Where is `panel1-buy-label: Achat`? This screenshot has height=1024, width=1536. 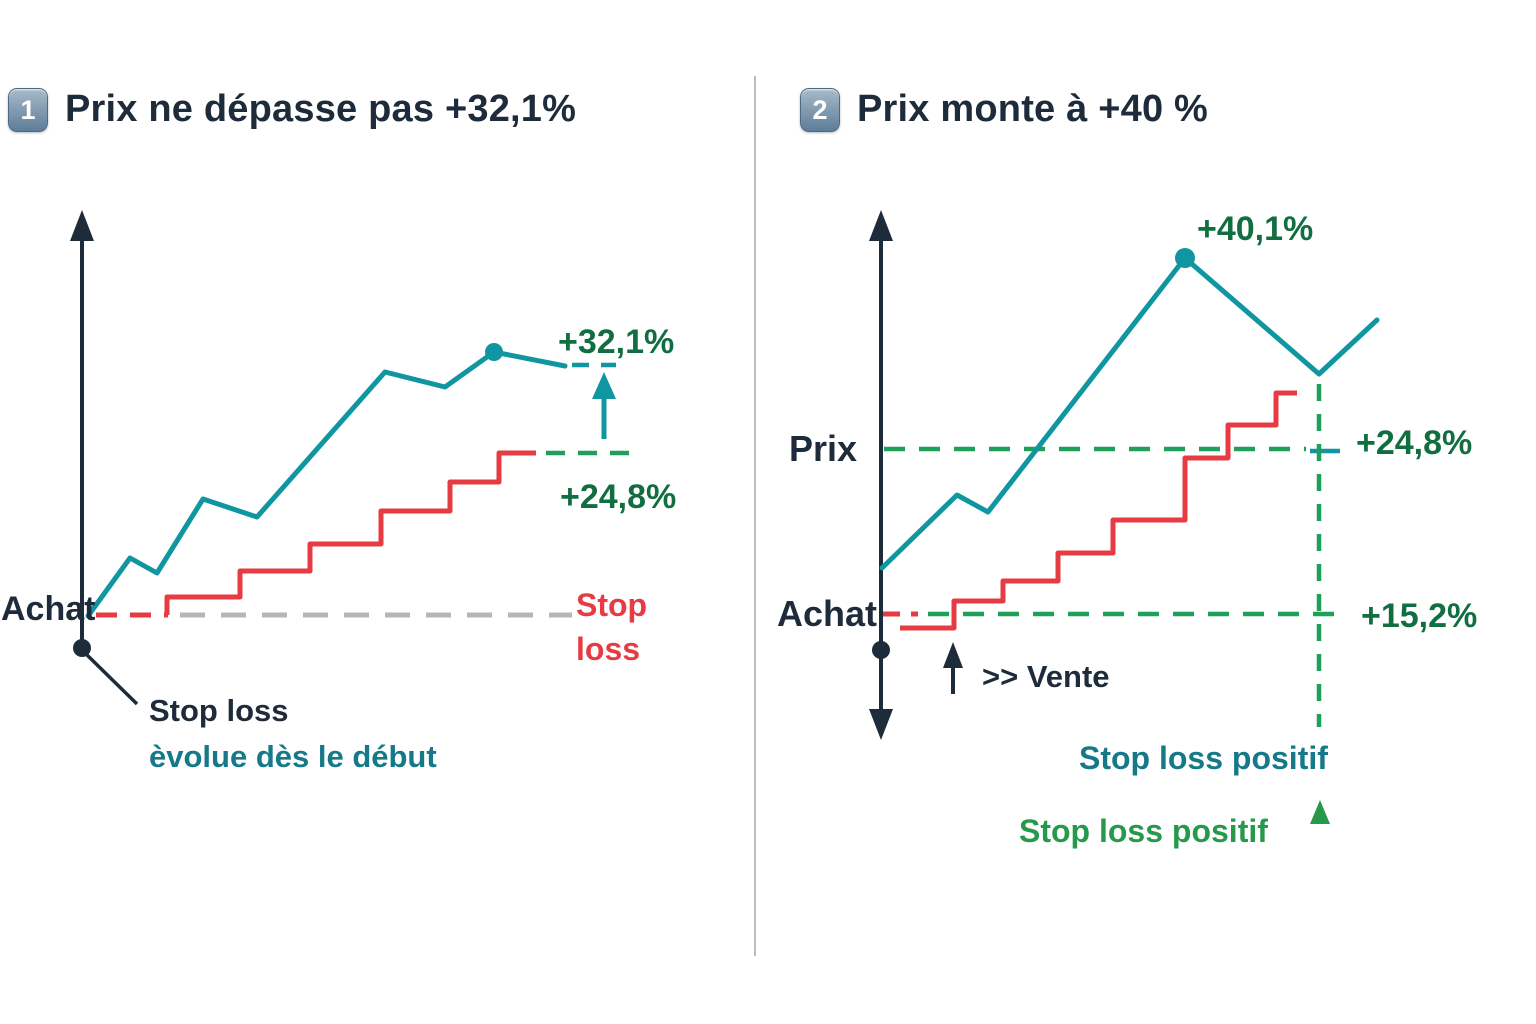 panel1-buy-label: Achat is located at coordinates (48, 609).